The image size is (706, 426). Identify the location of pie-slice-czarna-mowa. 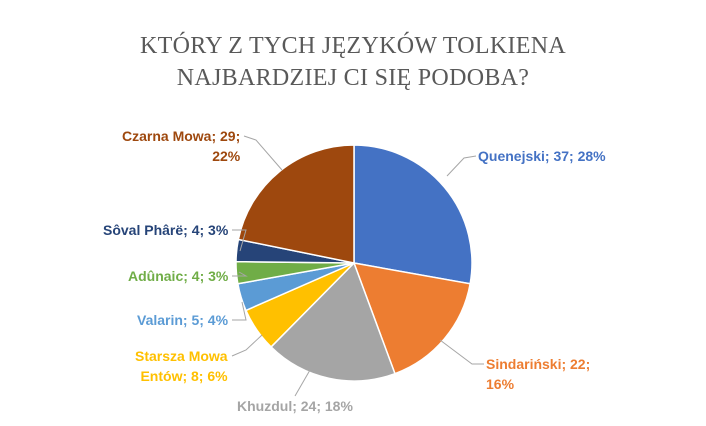
(296, 204).